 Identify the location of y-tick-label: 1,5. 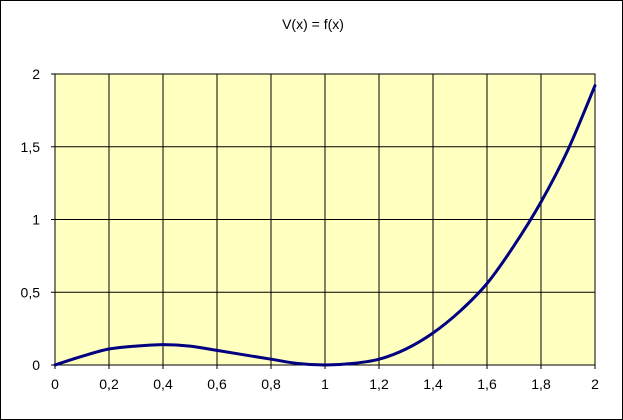
(31, 147).